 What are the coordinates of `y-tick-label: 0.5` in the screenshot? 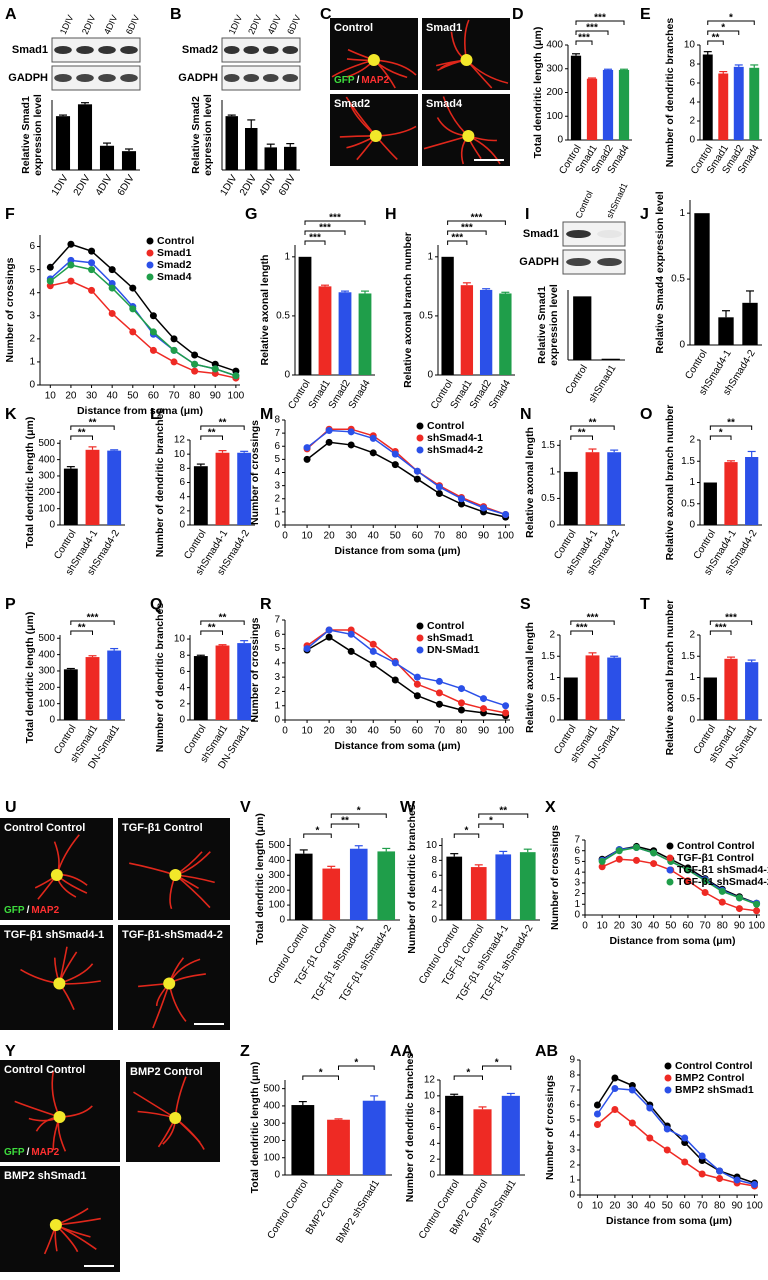 It's located at (548, 698).